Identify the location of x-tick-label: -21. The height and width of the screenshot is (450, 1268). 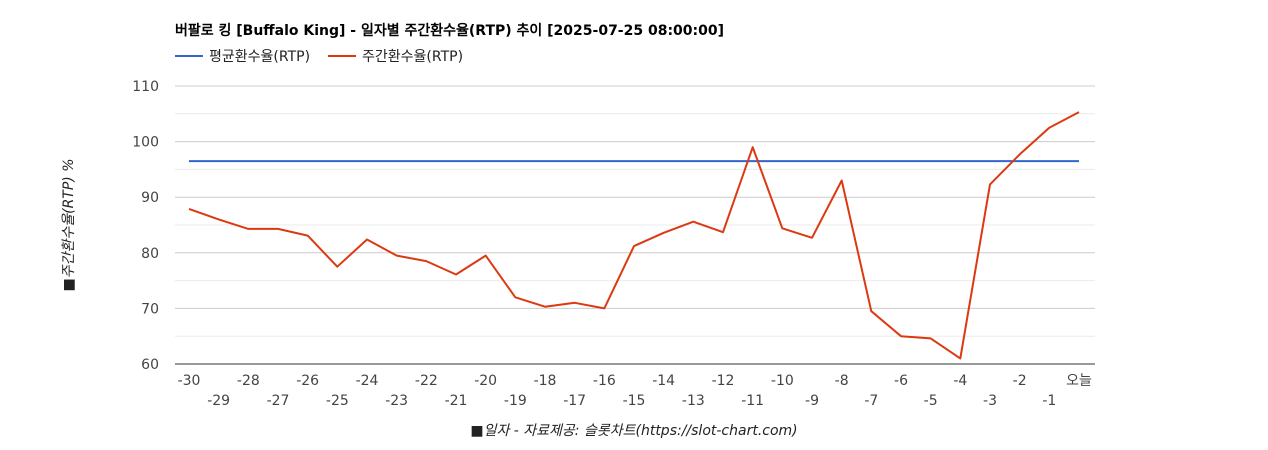
(456, 401).